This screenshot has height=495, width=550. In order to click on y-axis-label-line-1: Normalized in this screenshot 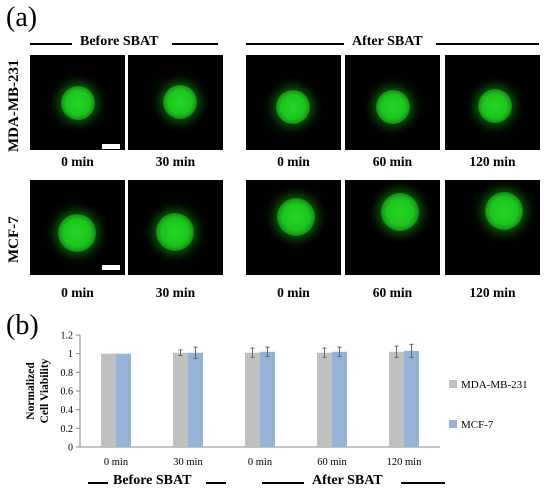, I will do `click(31, 391)`.